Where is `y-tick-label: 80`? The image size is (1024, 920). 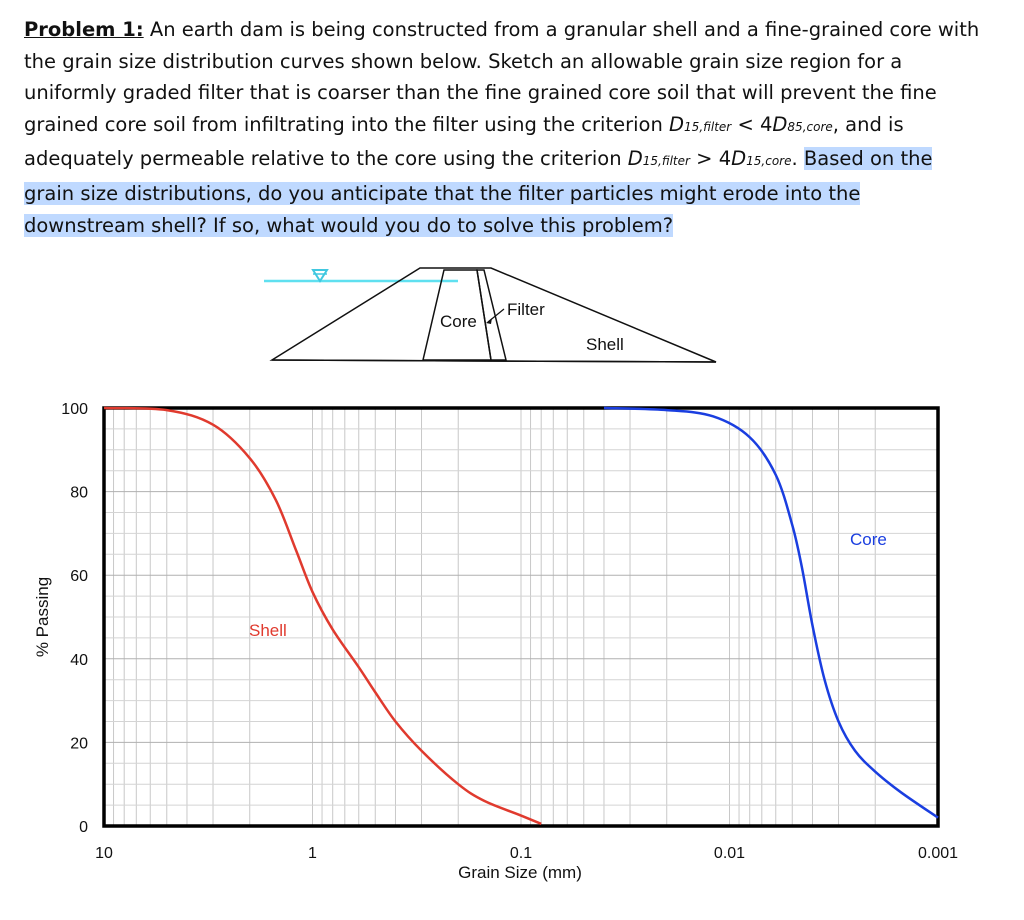 y-tick-label: 80 is located at coordinates (79, 493).